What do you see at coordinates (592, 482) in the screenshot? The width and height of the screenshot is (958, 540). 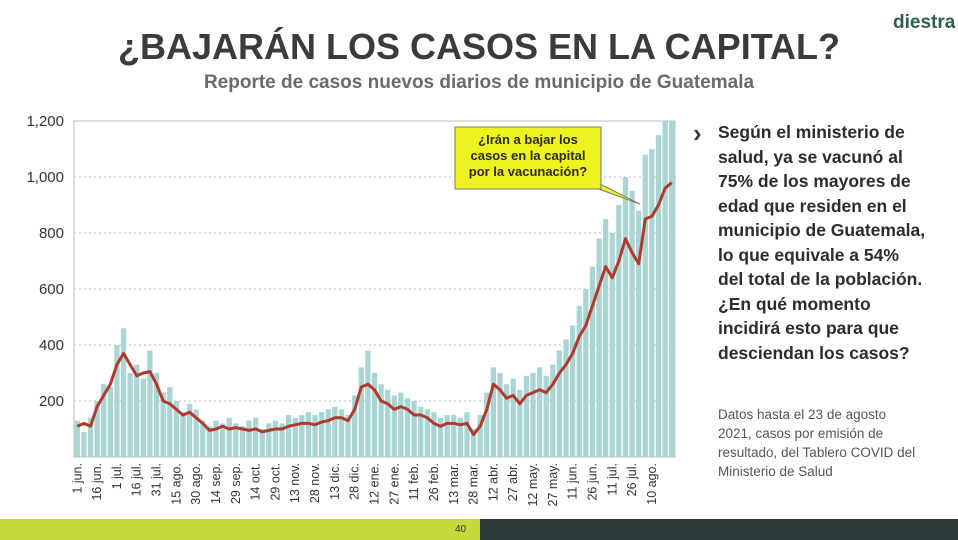 I see `x-tick-label: 26 jun.` at bounding box center [592, 482].